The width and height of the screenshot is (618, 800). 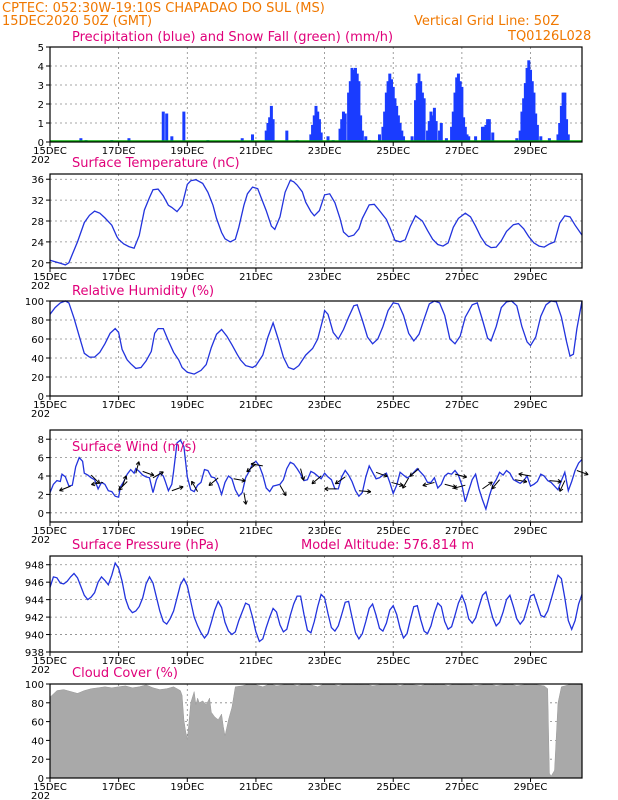 I want to click on y-tick-label: 3, so click(x=41, y=86).